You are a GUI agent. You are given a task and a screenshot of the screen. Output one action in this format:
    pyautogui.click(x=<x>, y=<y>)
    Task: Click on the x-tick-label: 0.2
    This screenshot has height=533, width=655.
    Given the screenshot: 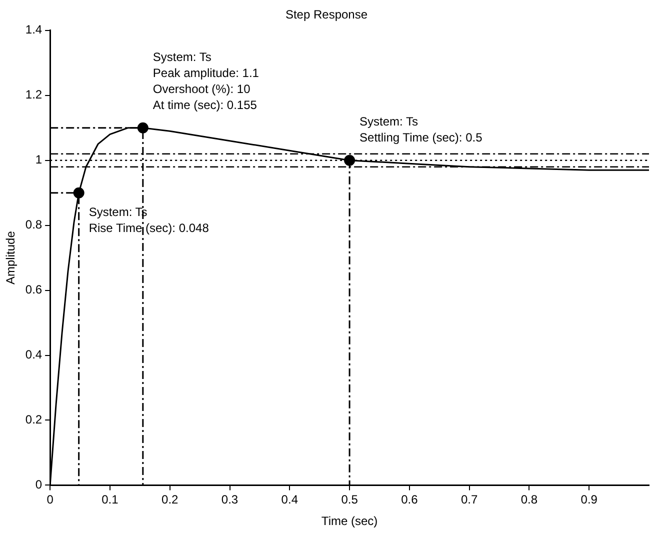 What is the action you would take?
    pyautogui.click(x=170, y=499)
    